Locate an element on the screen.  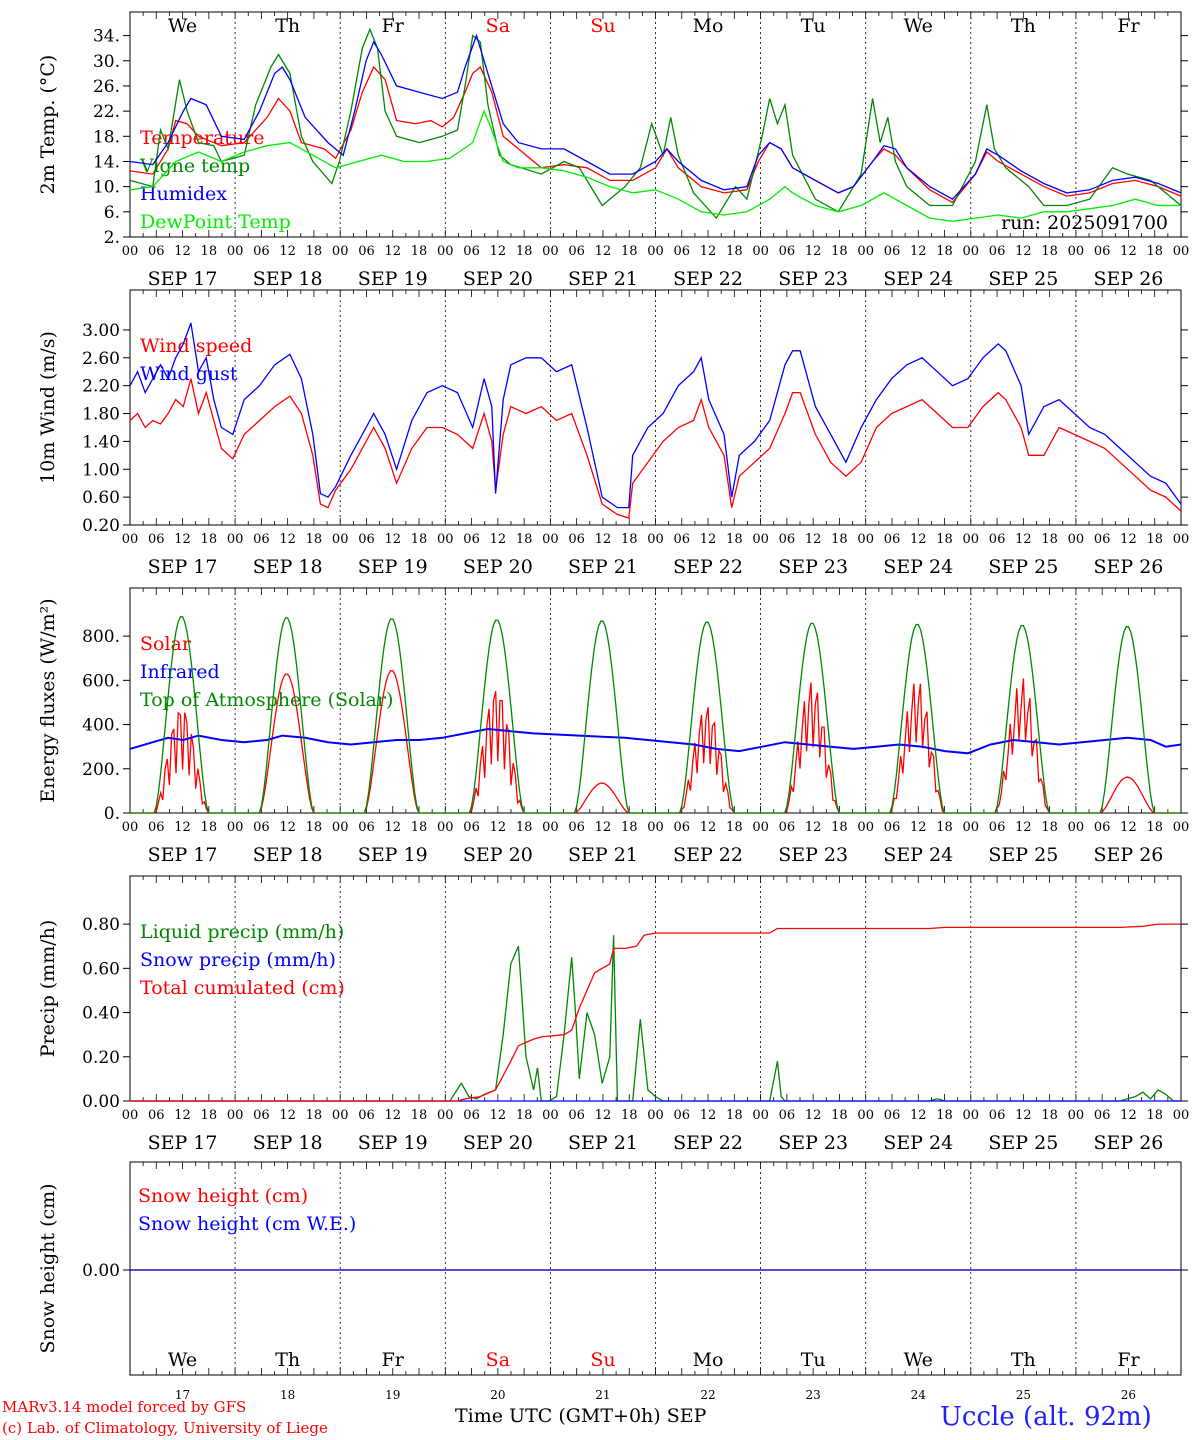
y-tick-label: 1.00 is located at coordinates (101, 470).